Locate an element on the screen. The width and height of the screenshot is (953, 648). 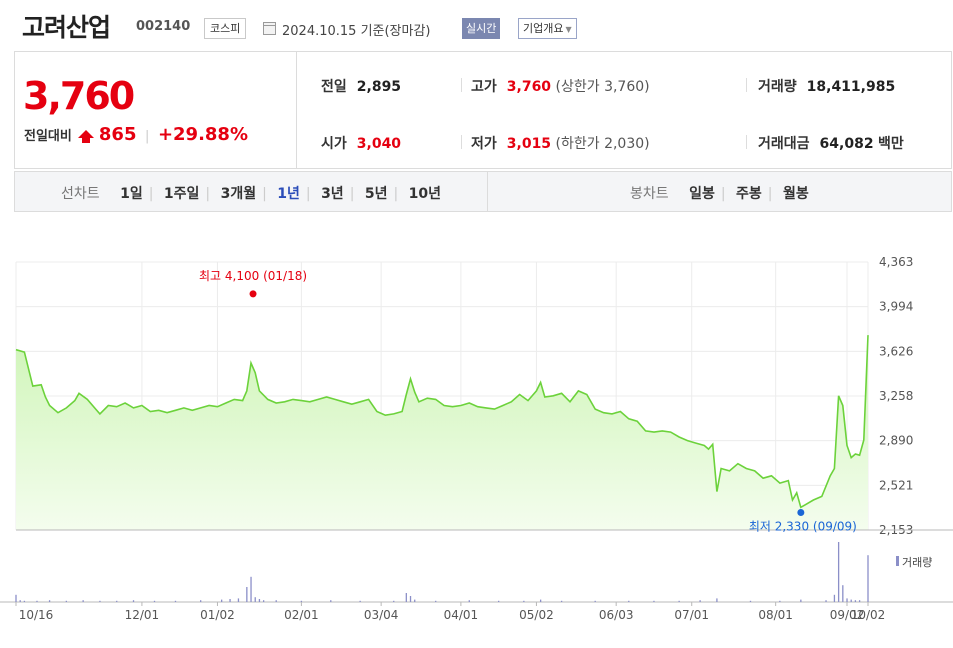
tab-1d: 1일 is located at coordinates (131, 194).